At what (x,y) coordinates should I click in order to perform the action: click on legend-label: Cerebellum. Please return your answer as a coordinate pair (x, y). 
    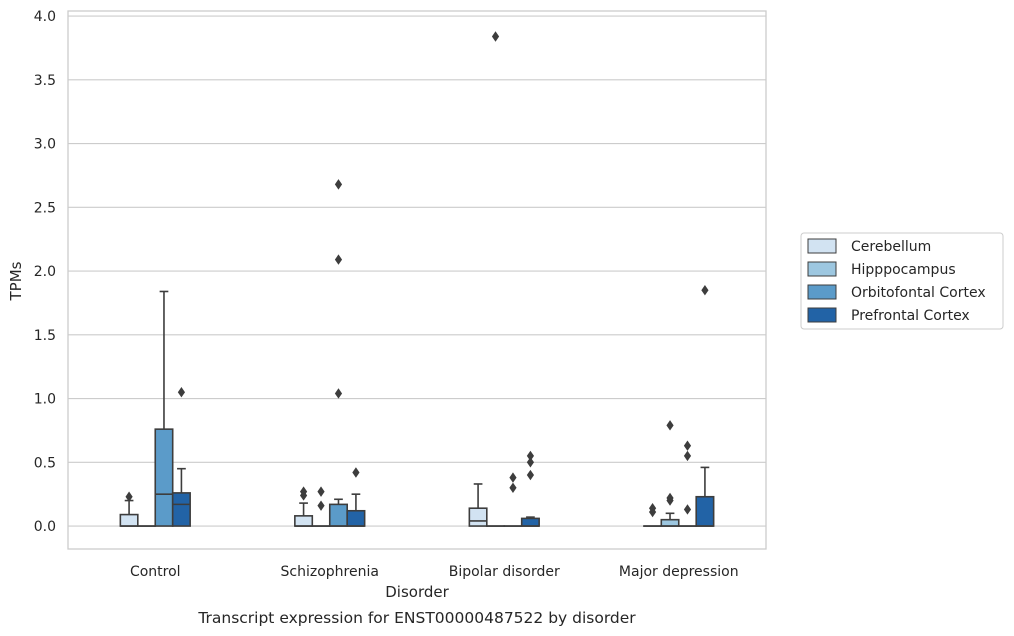
    Looking at the image, I should click on (891, 247).